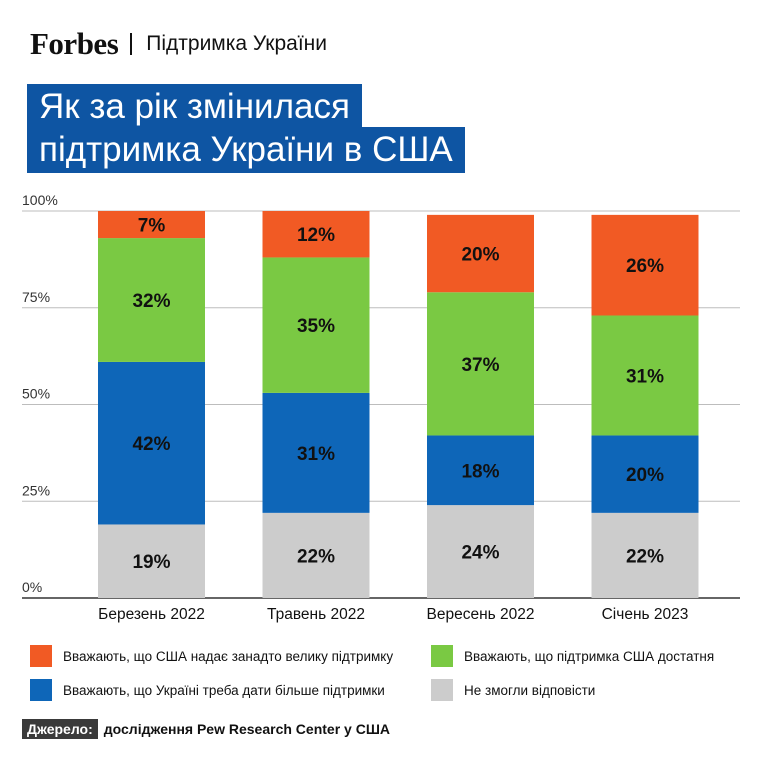 This screenshot has width=764, height=764. What do you see at coordinates (151, 614) in the screenshot?
I see `x-tick-label: Березень 2022` at bounding box center [151, 614].